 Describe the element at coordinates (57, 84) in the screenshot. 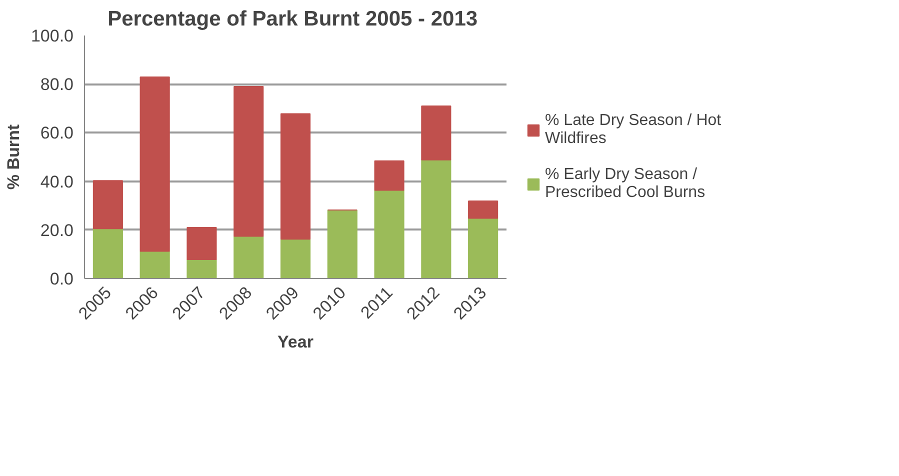

I see `y-tick-label: 80.0` at that location.